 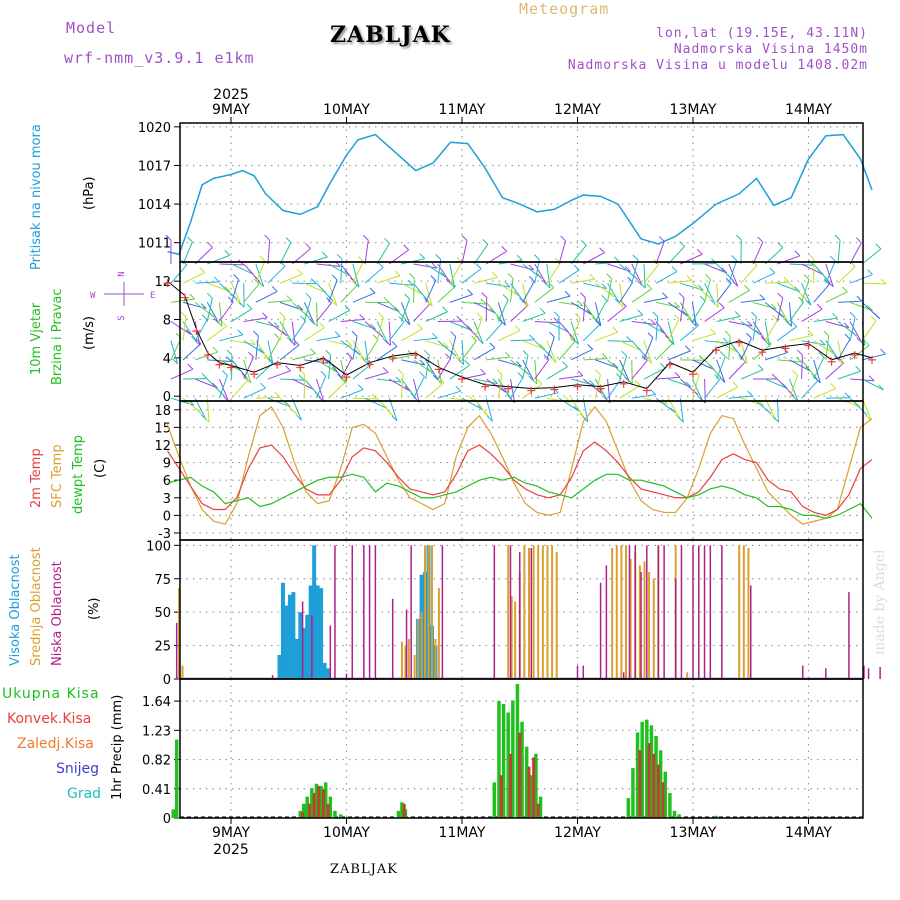 I want to click on legend-total-rain: Ukupna Kisa, so click(x=51, y=694).